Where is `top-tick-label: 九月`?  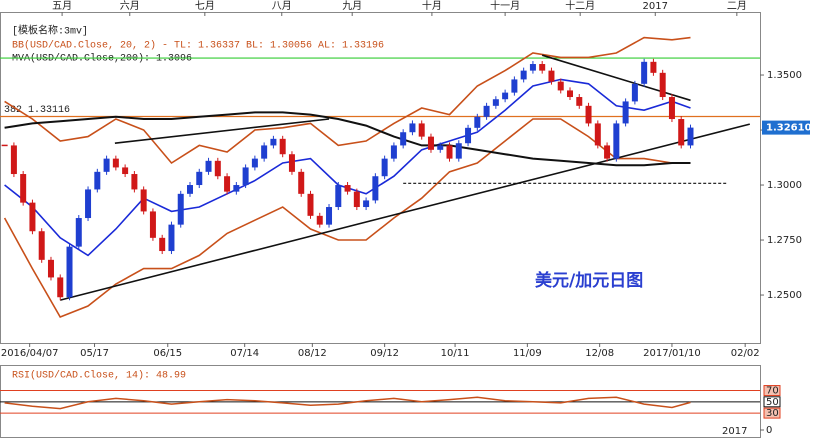
top-tick-label: 九月 is located at coordinates (352, 6).